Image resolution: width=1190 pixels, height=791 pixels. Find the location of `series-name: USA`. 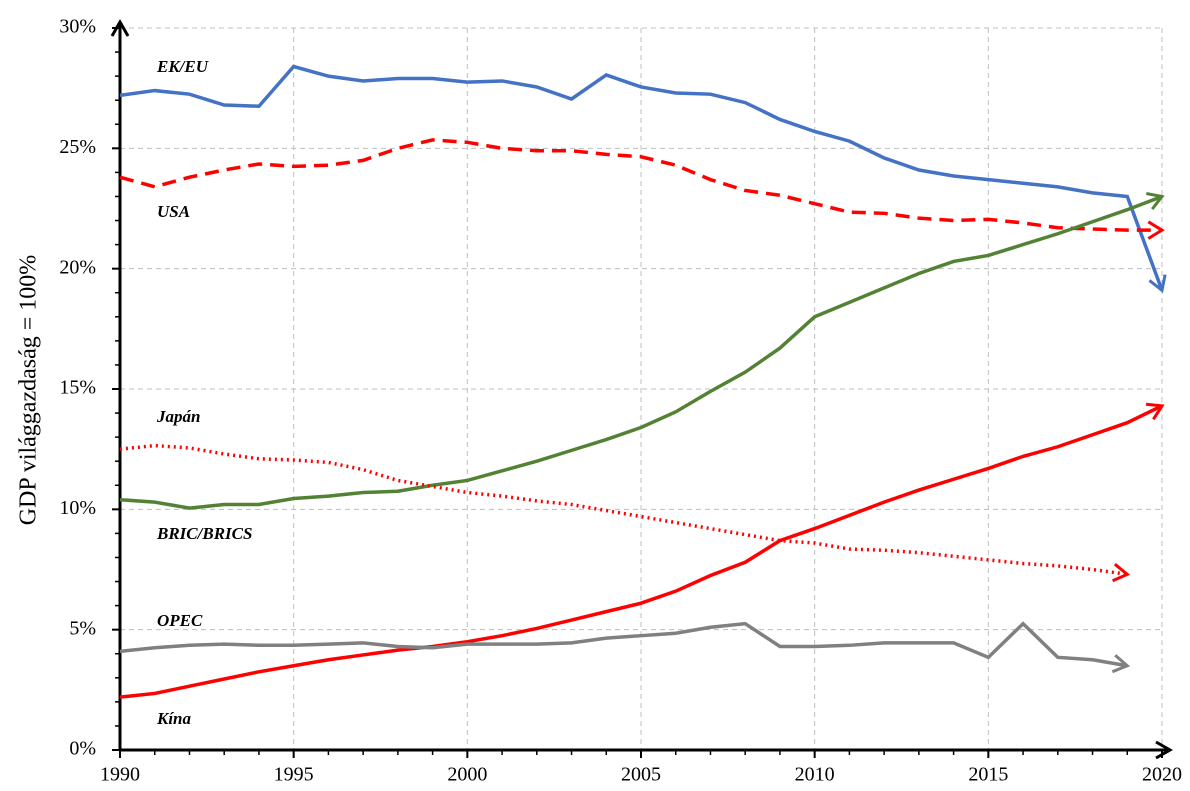

series-name: USA is located at coordinates (173, 211).